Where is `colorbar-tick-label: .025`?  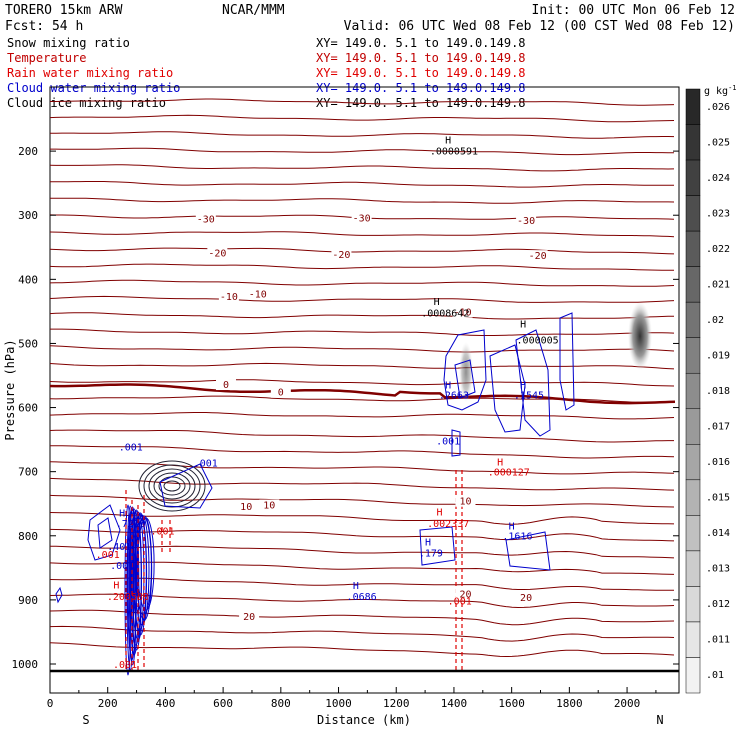
colorbar-tick-label: .025 is located at coordinates (718, 142).